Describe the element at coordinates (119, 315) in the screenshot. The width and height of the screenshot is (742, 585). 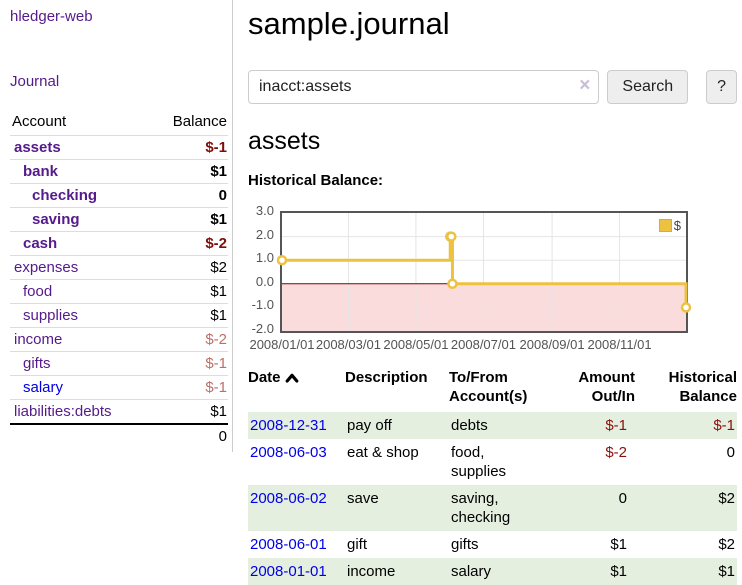
I see `account-row: supplies $1` at that location.